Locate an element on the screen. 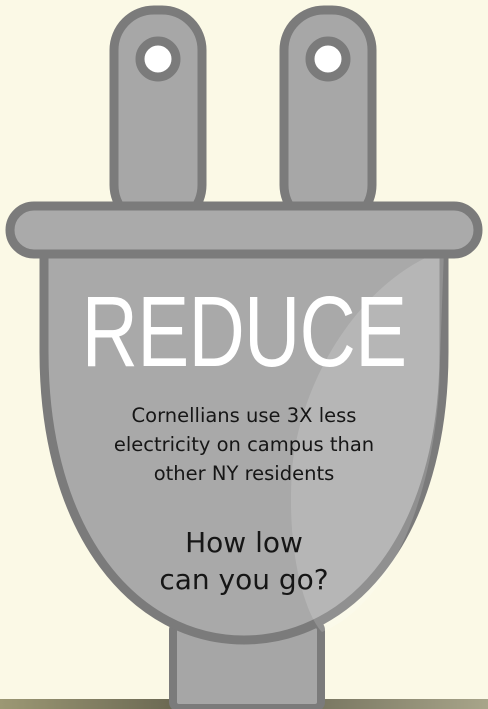  question-text: How low can you go? is located at coordinates (244, 561).